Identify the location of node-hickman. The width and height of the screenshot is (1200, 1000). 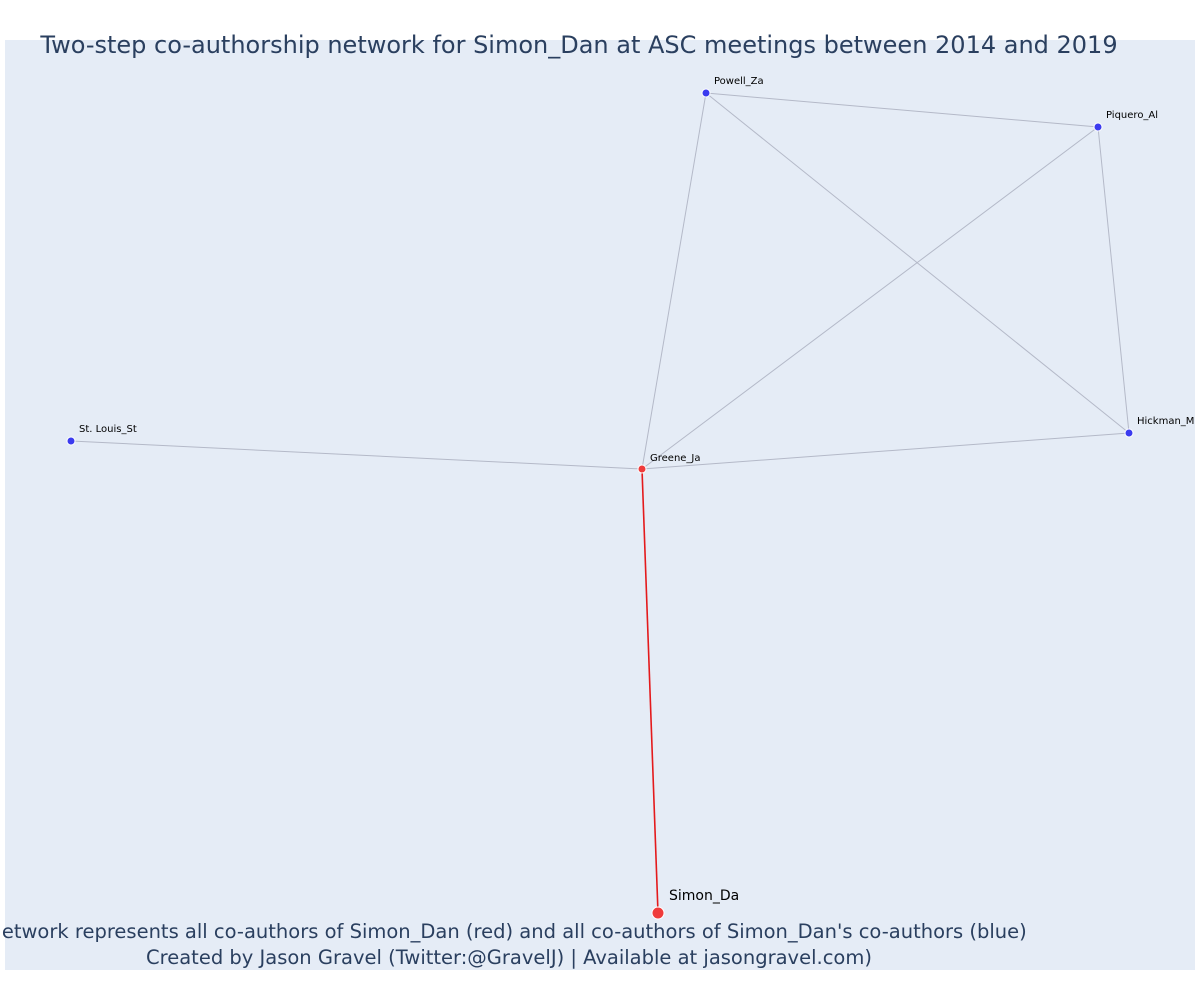
(1129, 433).